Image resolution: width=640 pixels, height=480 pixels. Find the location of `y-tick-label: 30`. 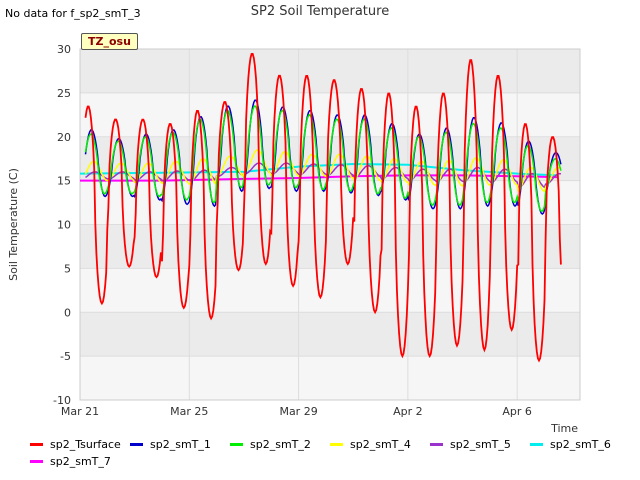

y-tick-label: 30 is located at coordinates (64, 49).